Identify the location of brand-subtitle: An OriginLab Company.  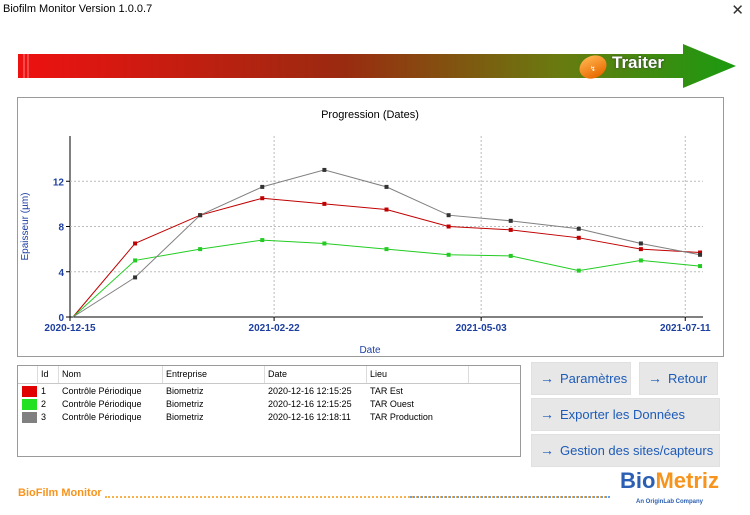
(670, 502).